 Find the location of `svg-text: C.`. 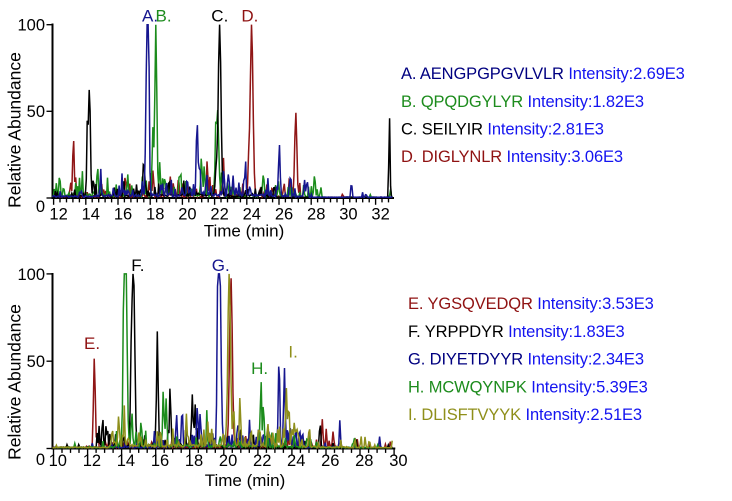

svg-text: C. is located at coordinates (219, 15).